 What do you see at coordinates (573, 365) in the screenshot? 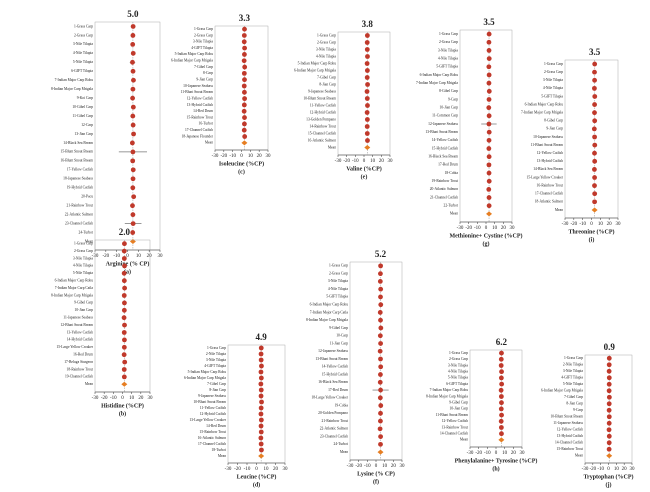
I see `study-label: 2-Nile Tilapia` at bounding box center [573, 365].